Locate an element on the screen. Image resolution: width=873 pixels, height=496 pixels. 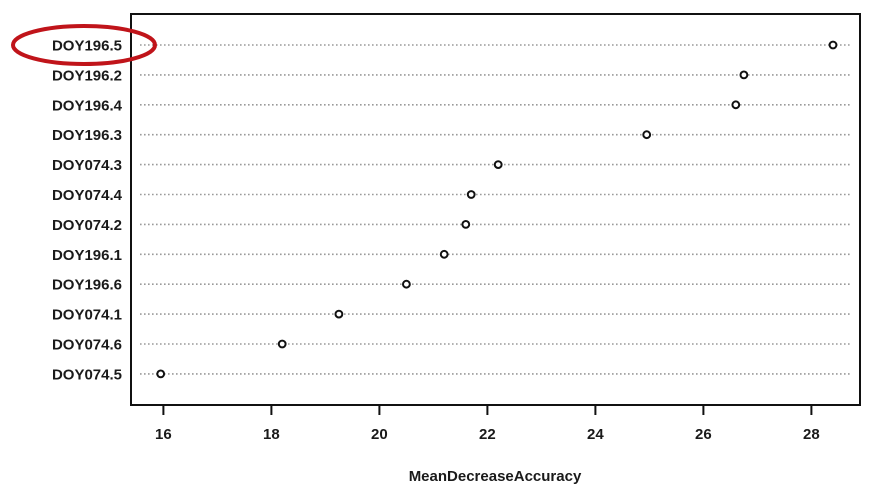
category-label: DOY196.4 is located at coordinates (87, 105).